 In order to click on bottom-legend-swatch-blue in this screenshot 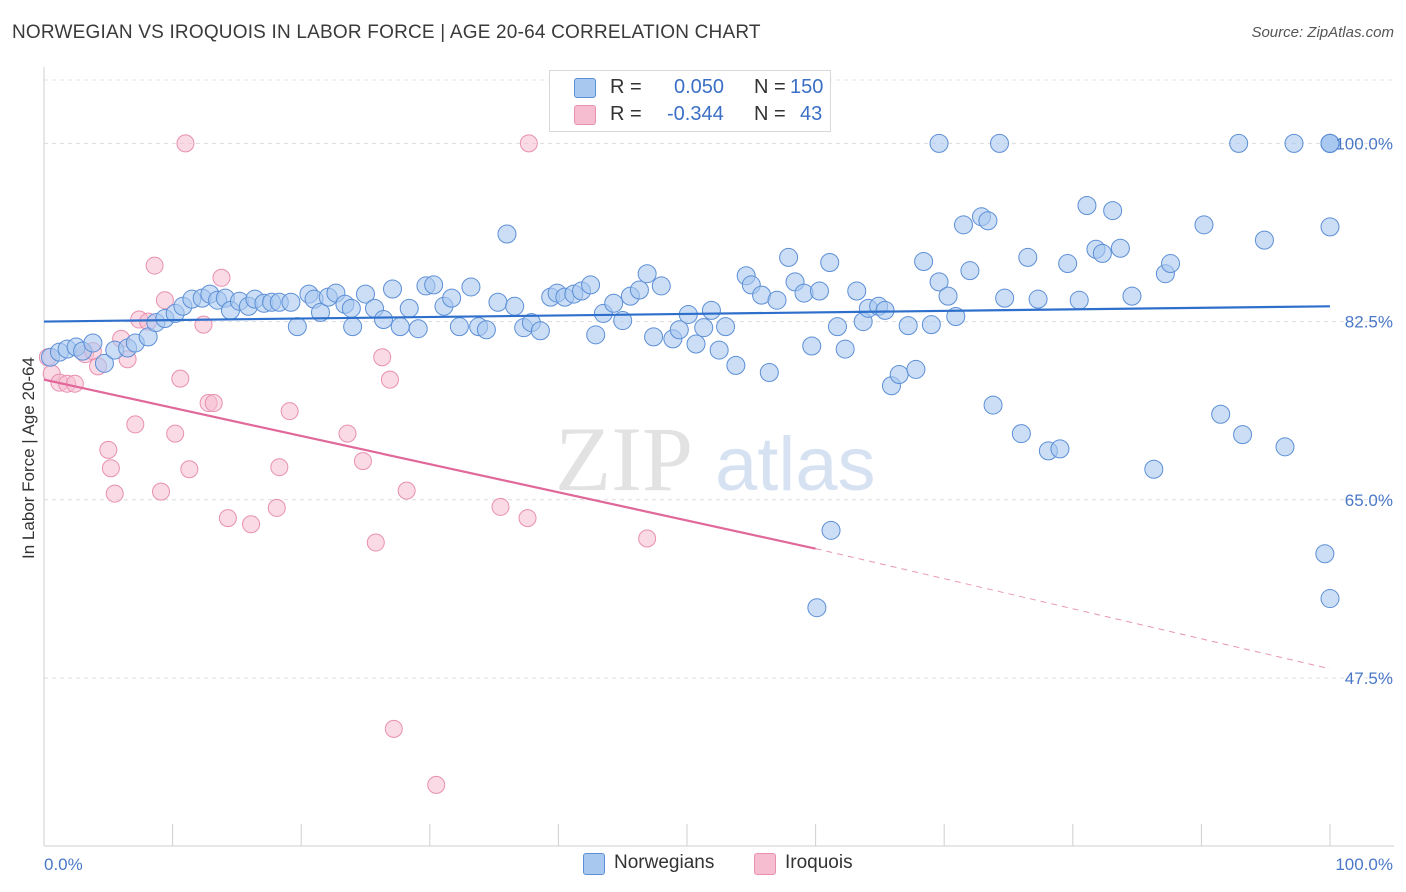, I will do `click(594, 864)`.